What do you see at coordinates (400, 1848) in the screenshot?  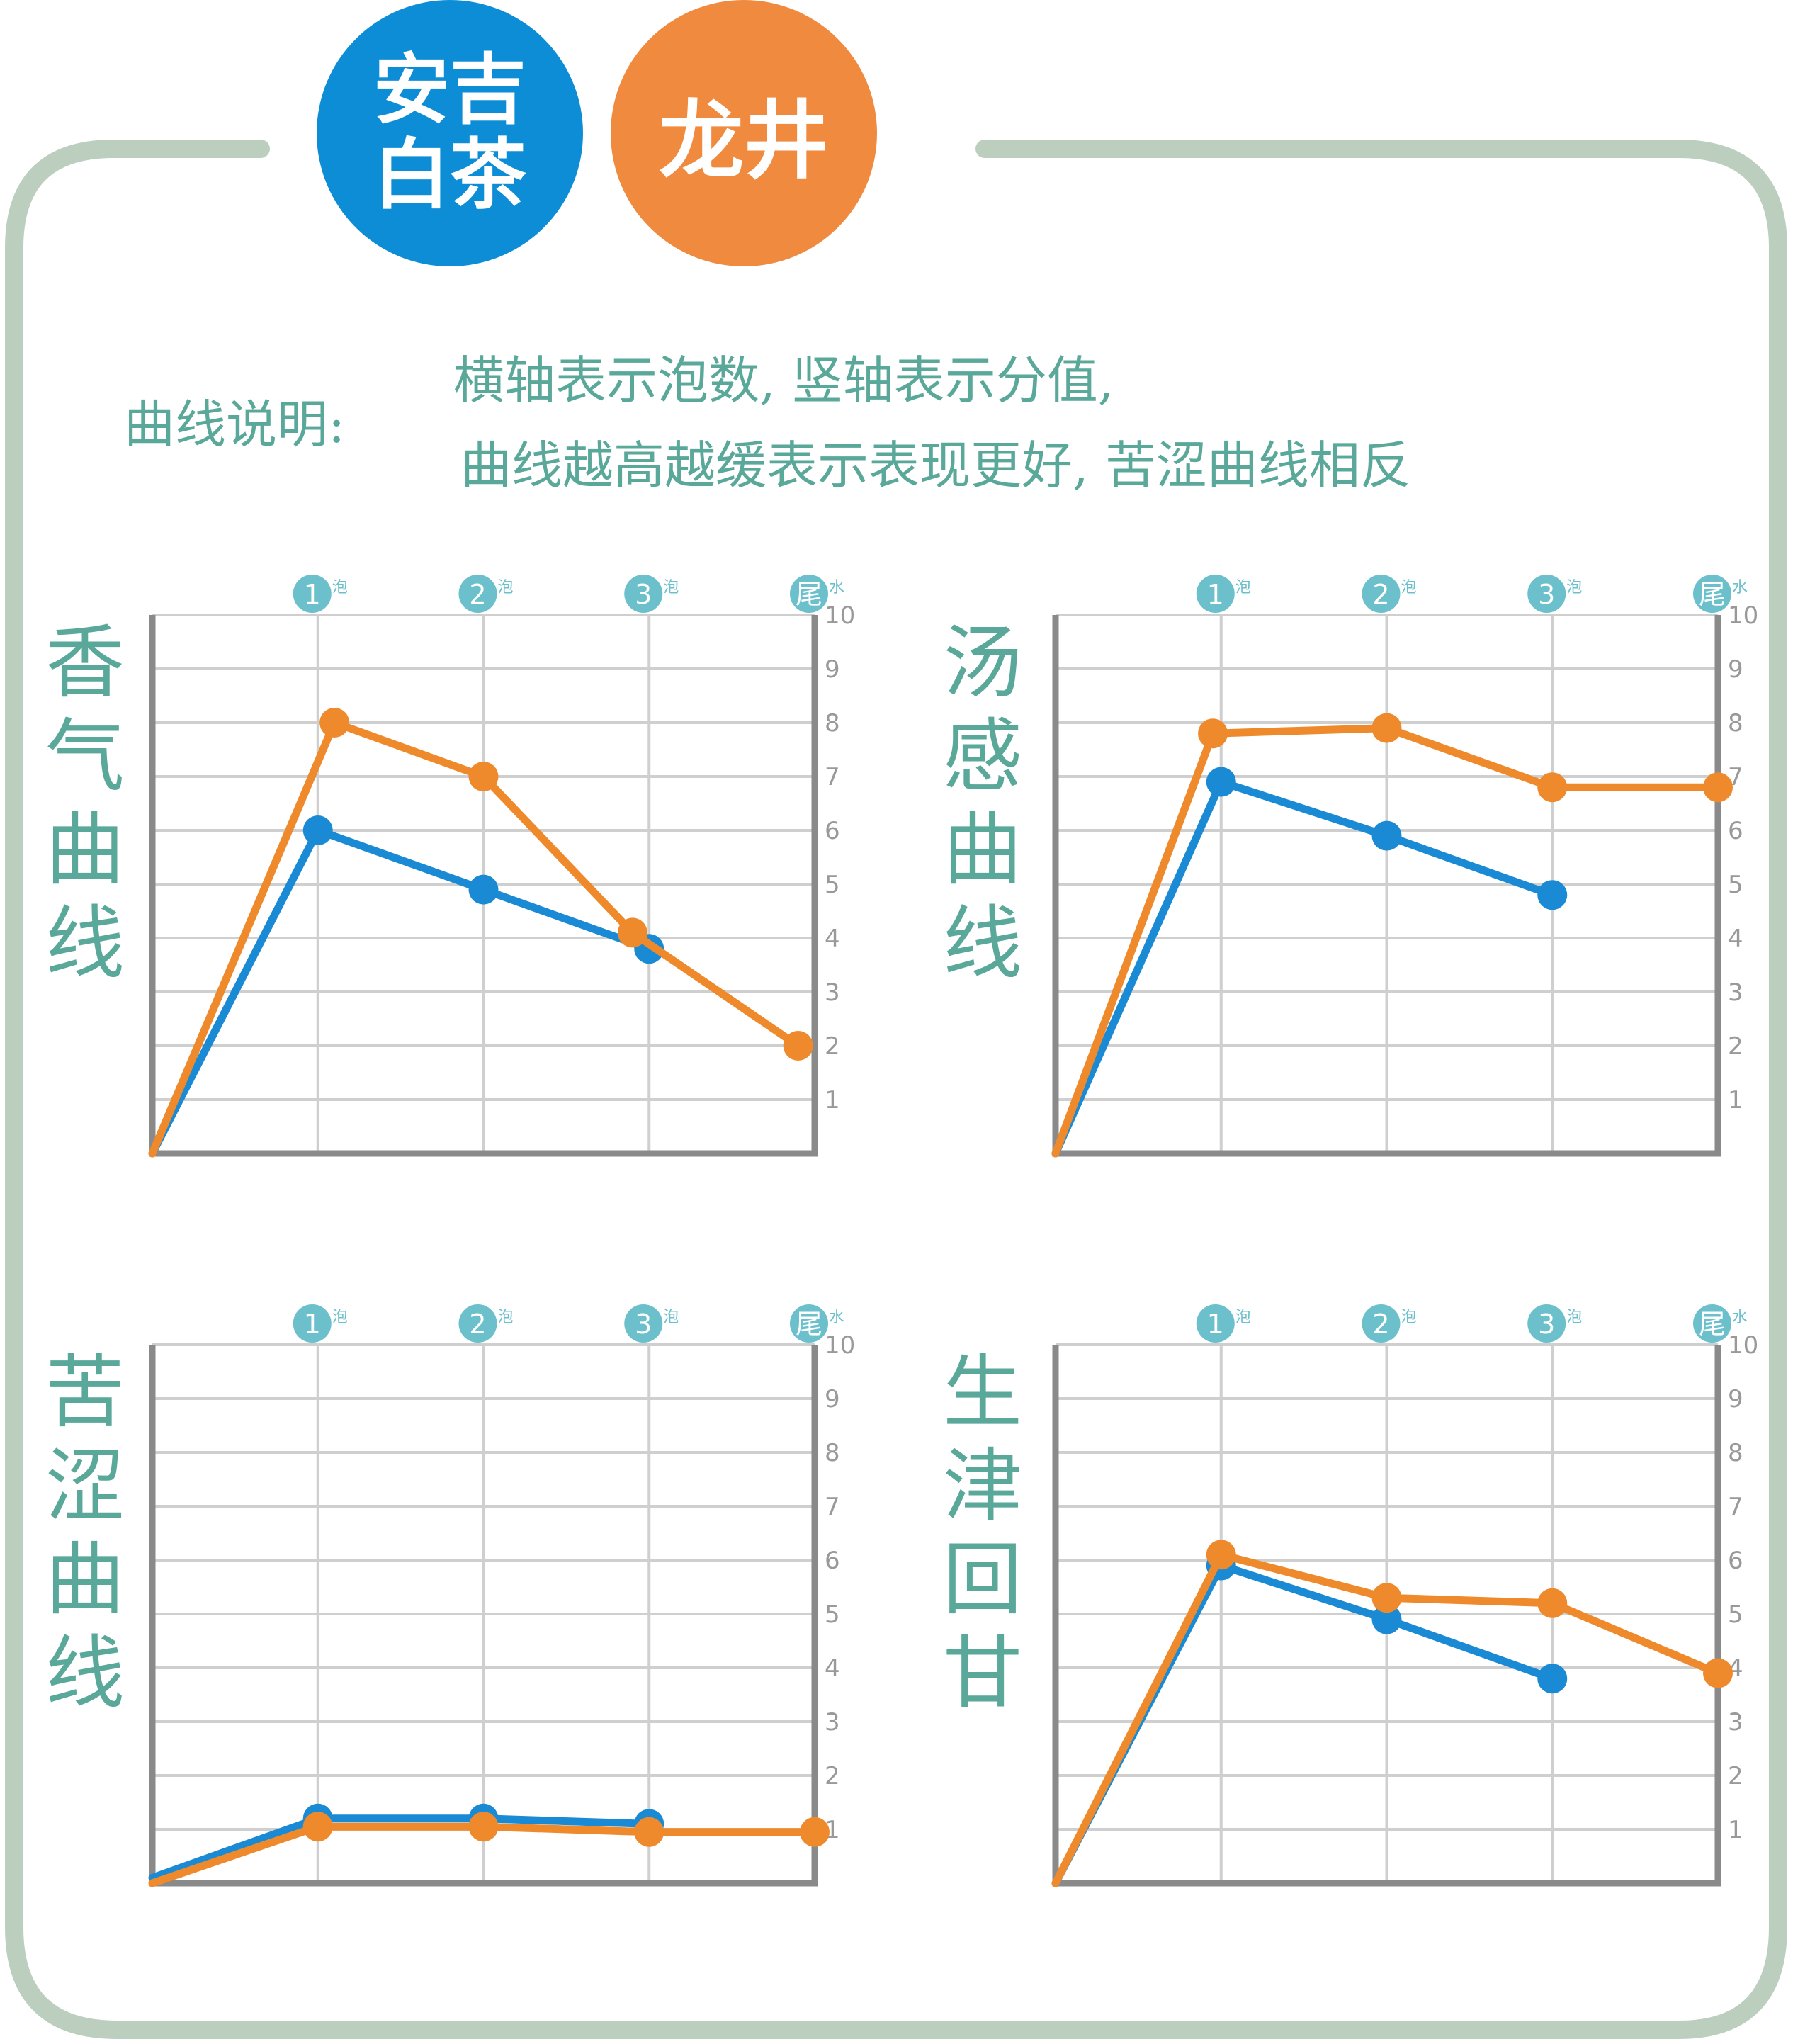 I see `series-line-anji` at bounding box center [400, 1848].